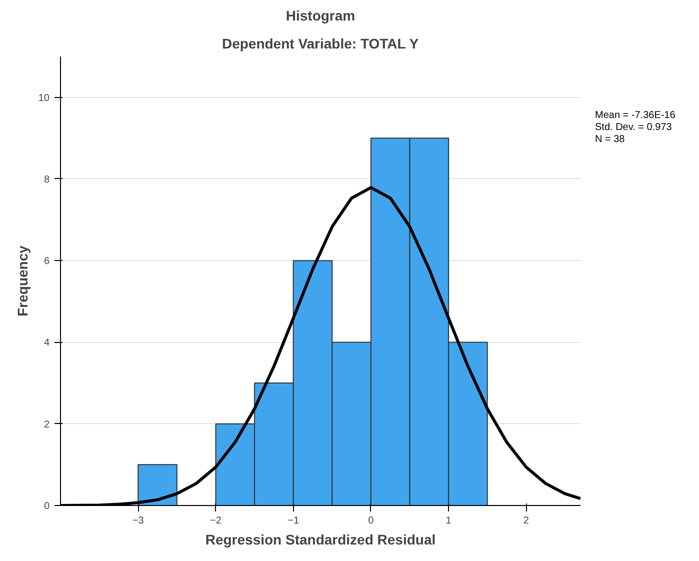  Describe the element at coordinates (47, 180) in the screenshot. I see `y-tick-label: 8` at that location.